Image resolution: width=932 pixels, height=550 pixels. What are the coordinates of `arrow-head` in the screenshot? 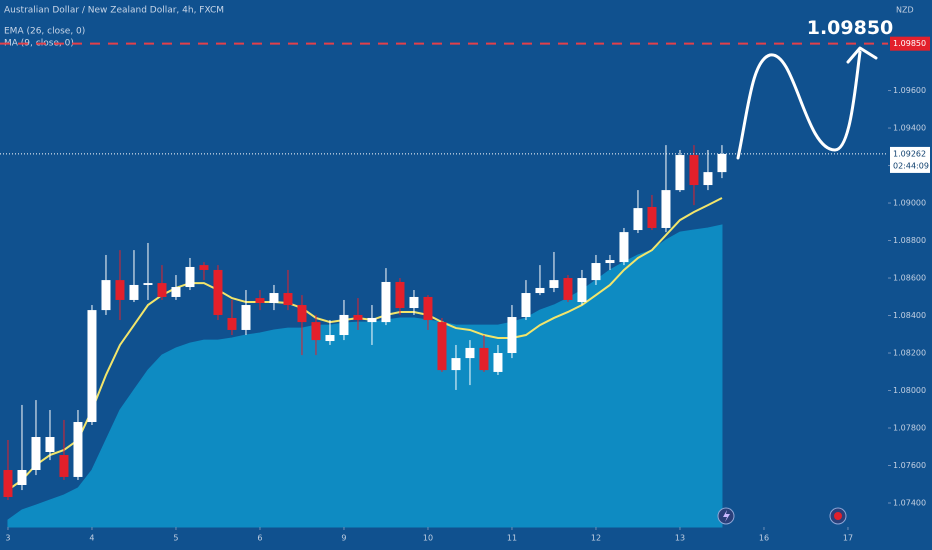 It's located at (862, 55).